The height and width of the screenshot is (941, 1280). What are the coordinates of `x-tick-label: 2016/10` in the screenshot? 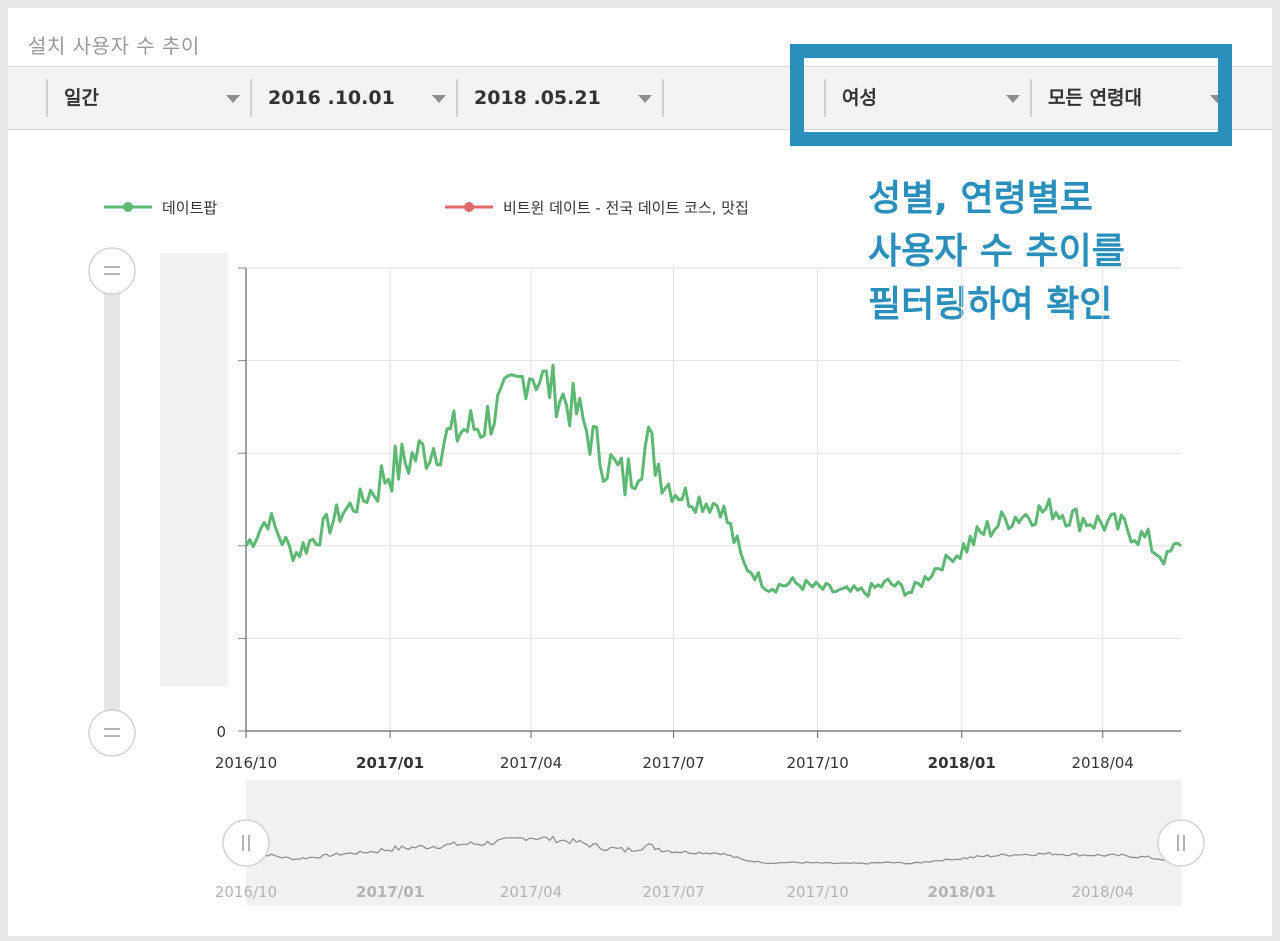 It's located at (246, 763).